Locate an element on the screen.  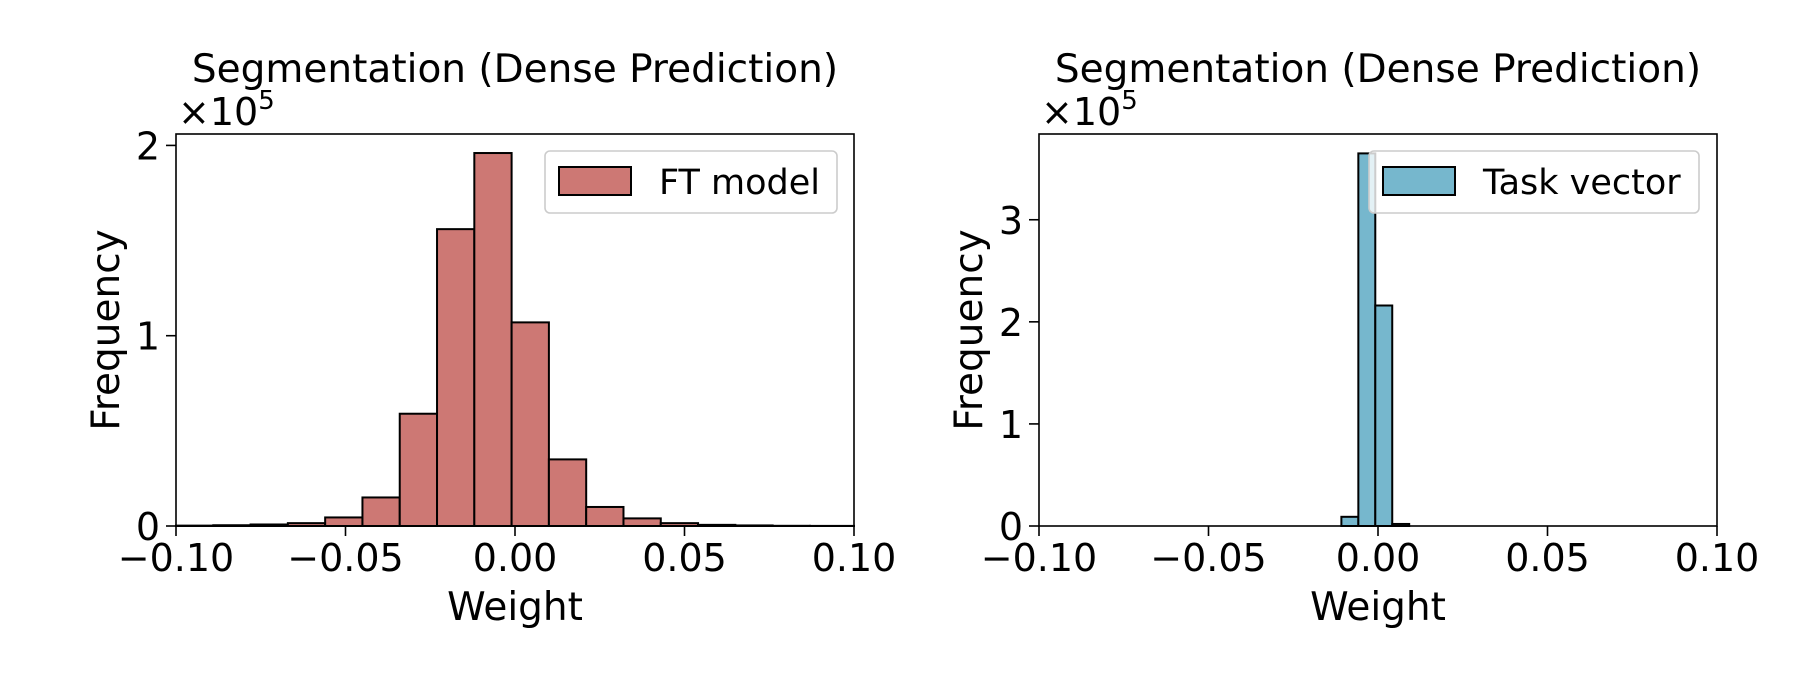
y-tick-label: 3 is located at coordinates (1011, 221).